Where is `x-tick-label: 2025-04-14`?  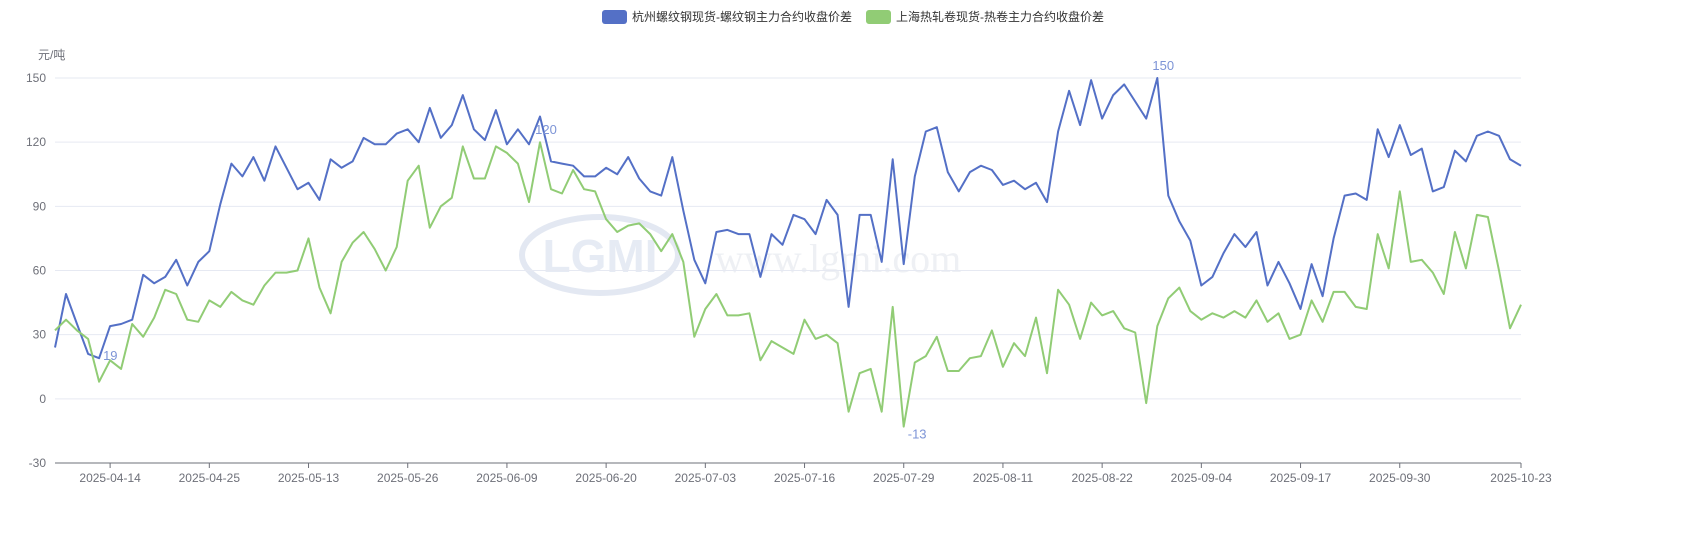
x-tick-label: 2025-04-14 is located at coordinates (110, 478).